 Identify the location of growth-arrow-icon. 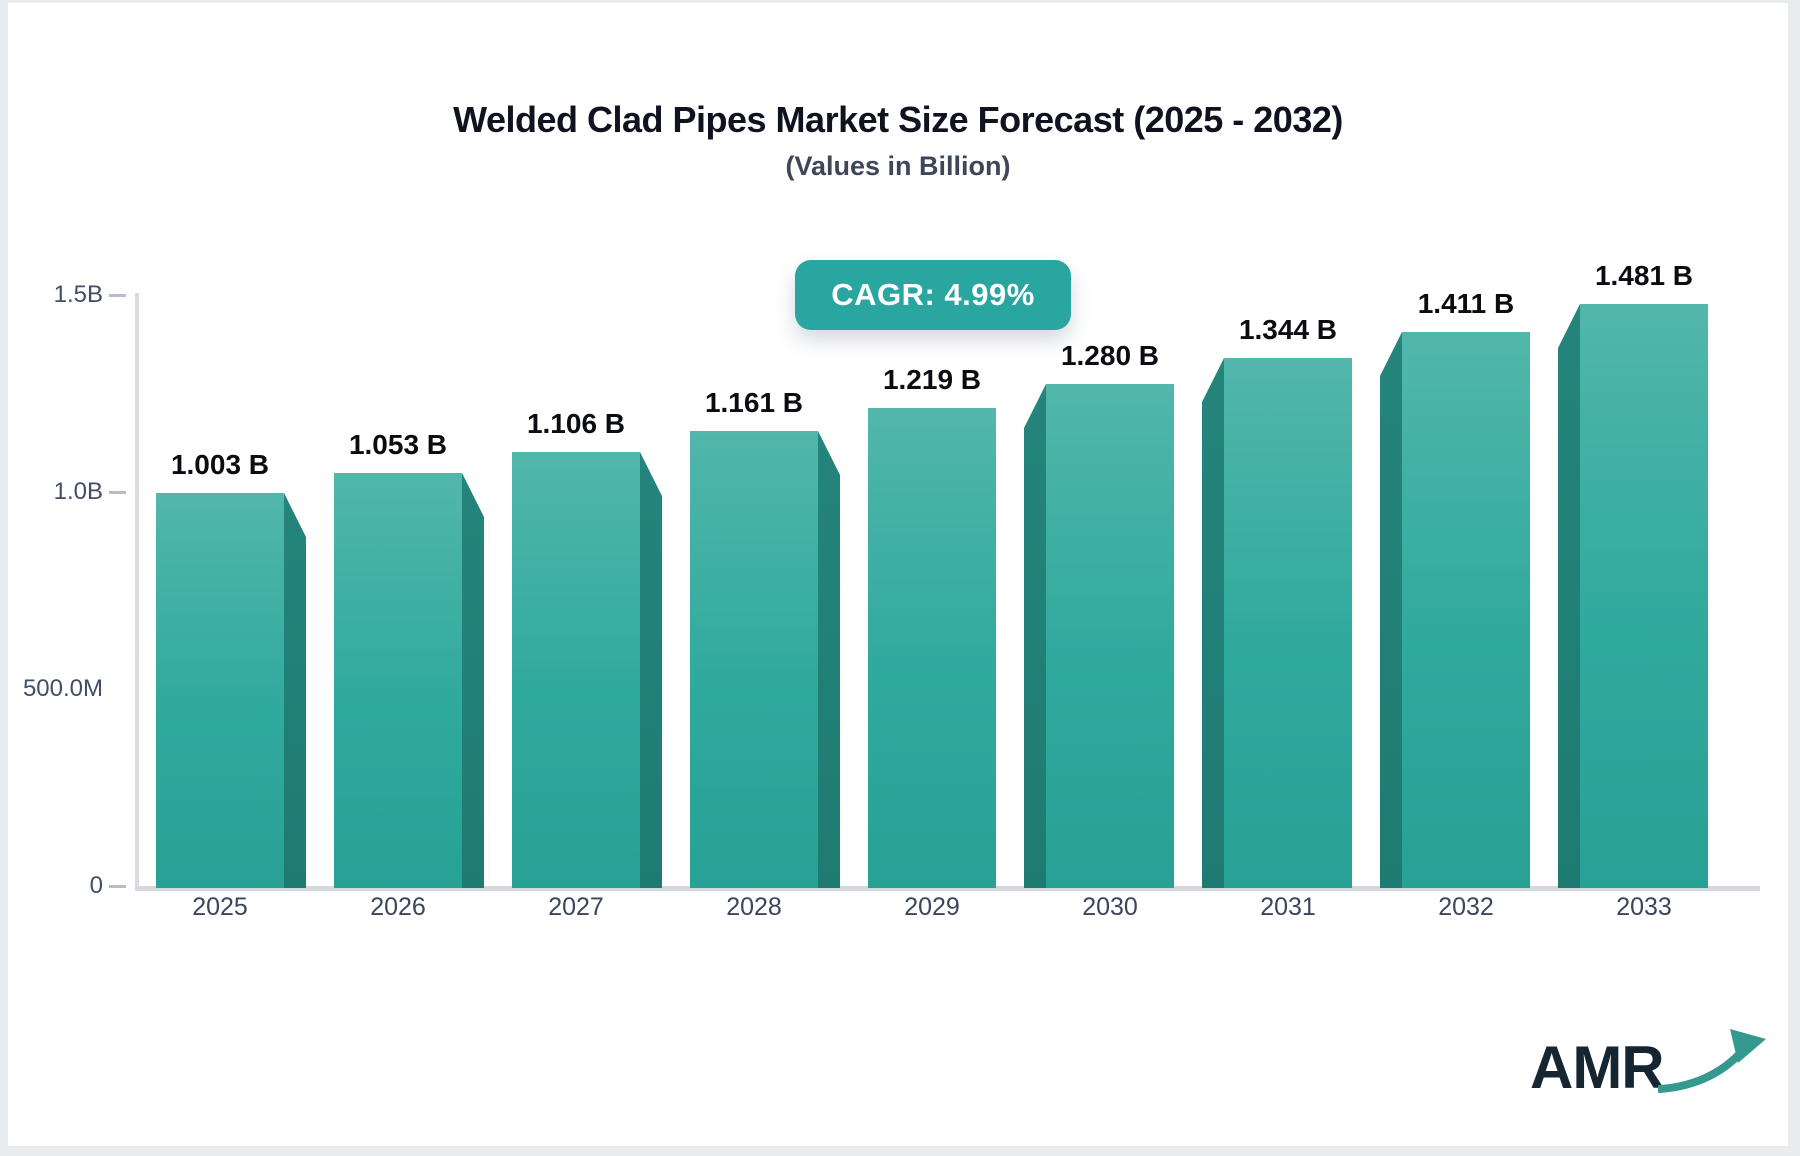
(1712, 1064).